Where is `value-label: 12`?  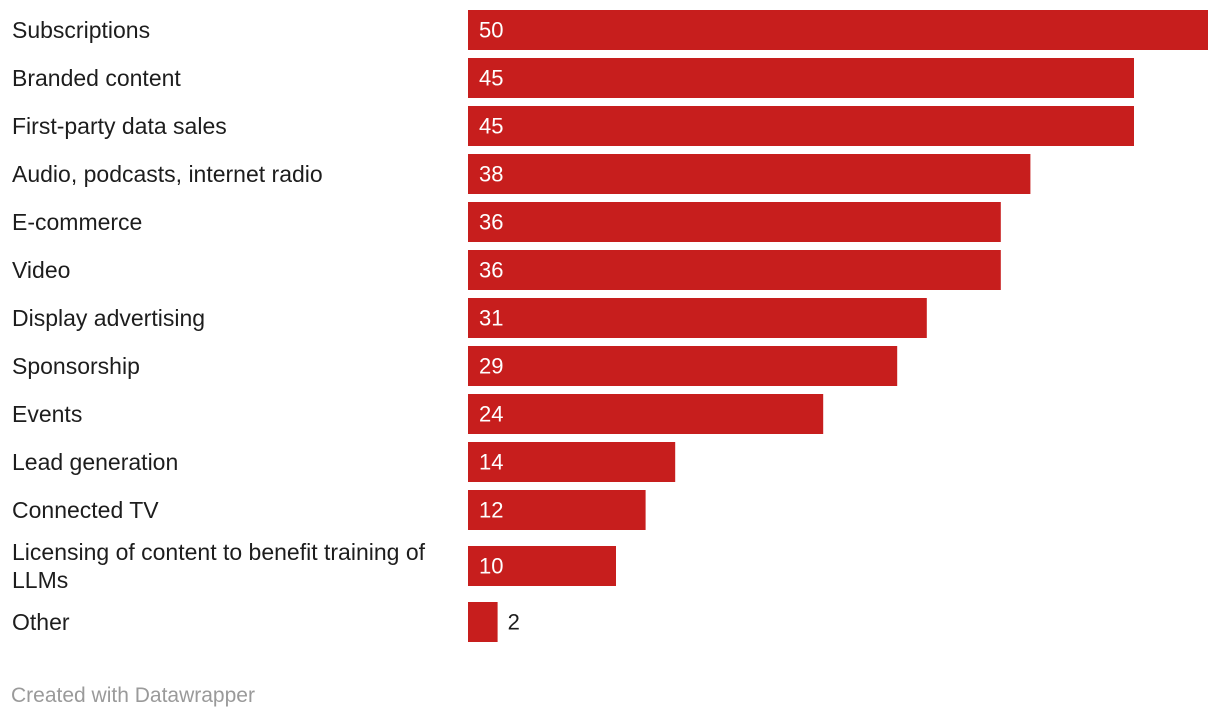
value-label: 12 is located at coordinates (491, 510).